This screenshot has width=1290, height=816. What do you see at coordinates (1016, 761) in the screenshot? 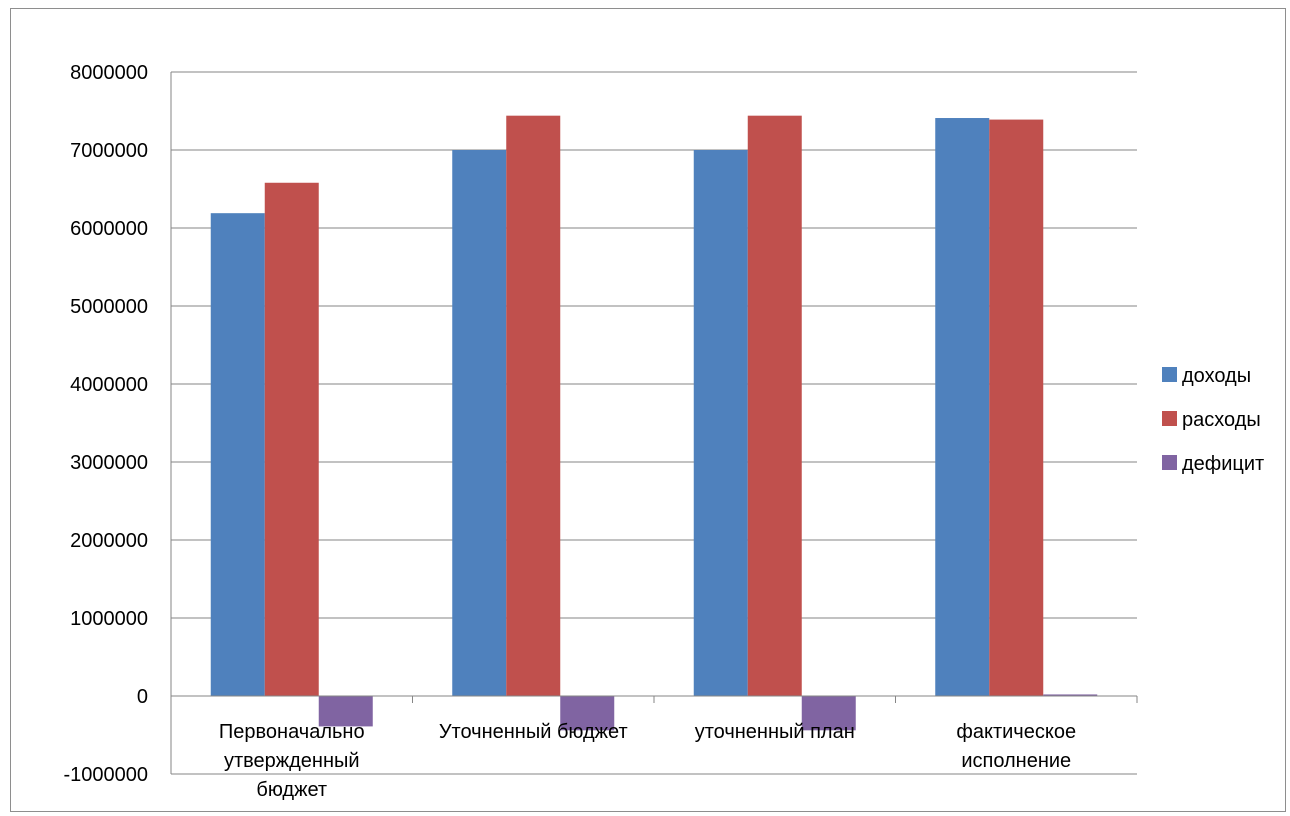
I see `x-category-label: исполнение` at bounding box center [1016, 761].